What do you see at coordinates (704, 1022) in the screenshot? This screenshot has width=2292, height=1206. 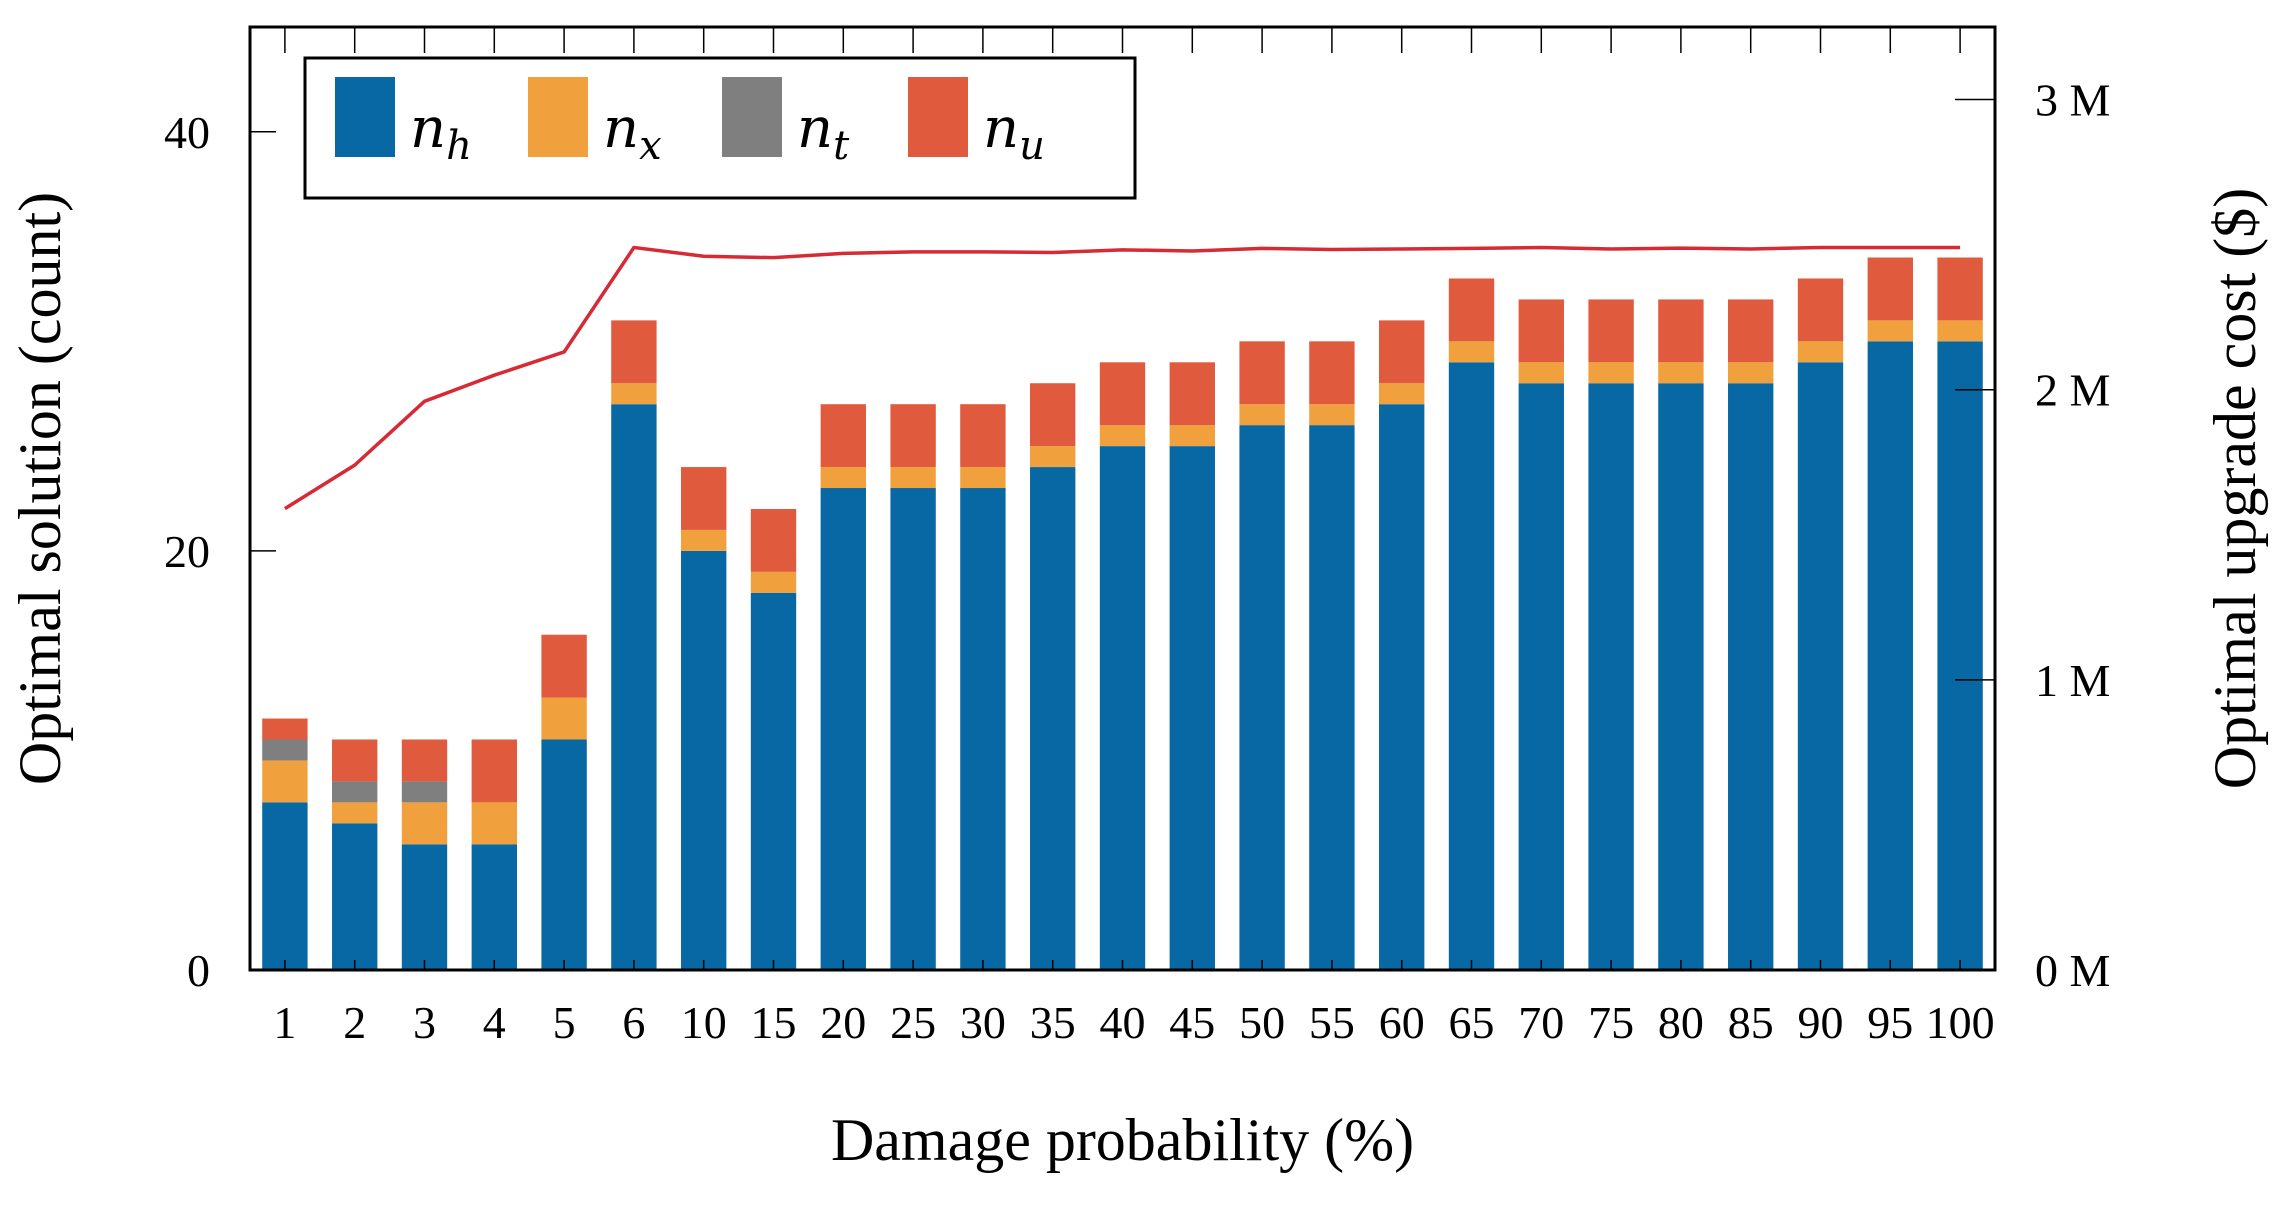 I see `x-tick-label: 10` at bounding box center [704, 1022].